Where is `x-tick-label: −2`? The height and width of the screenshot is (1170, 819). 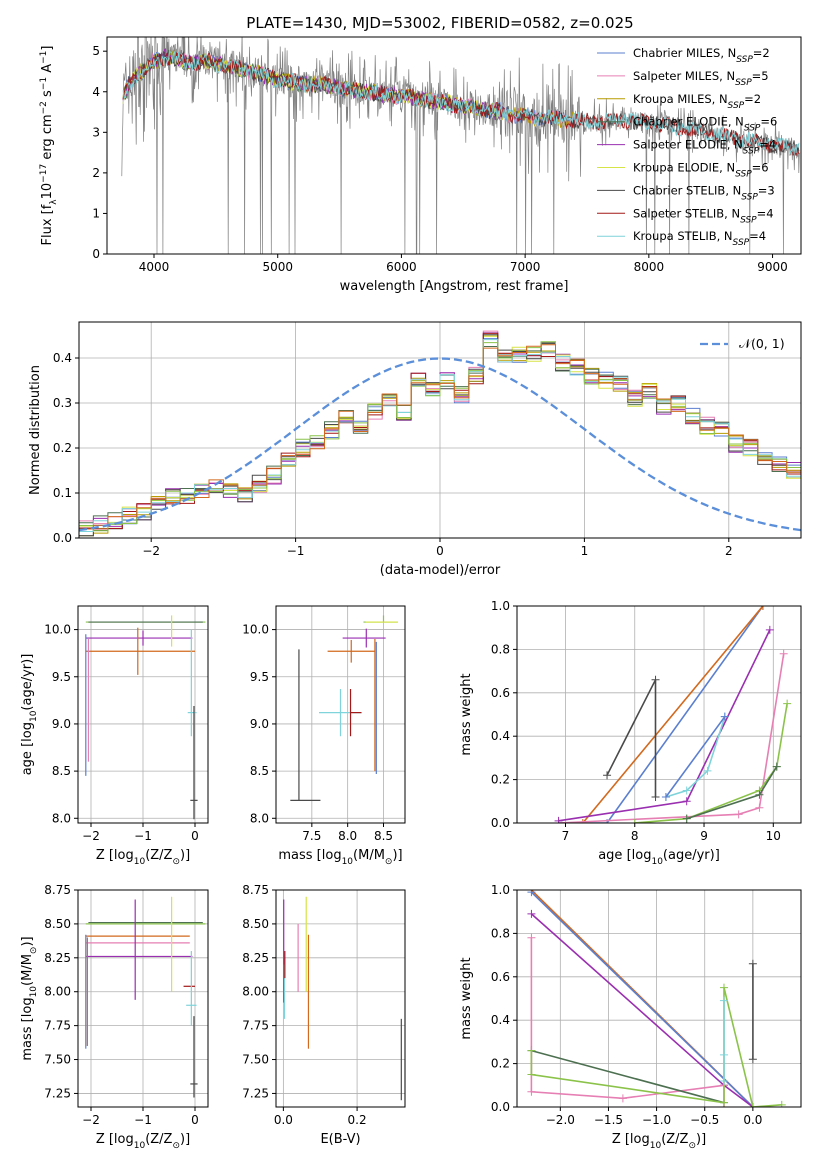
x-tick-label: −2 is located at coordinates (151, 551).